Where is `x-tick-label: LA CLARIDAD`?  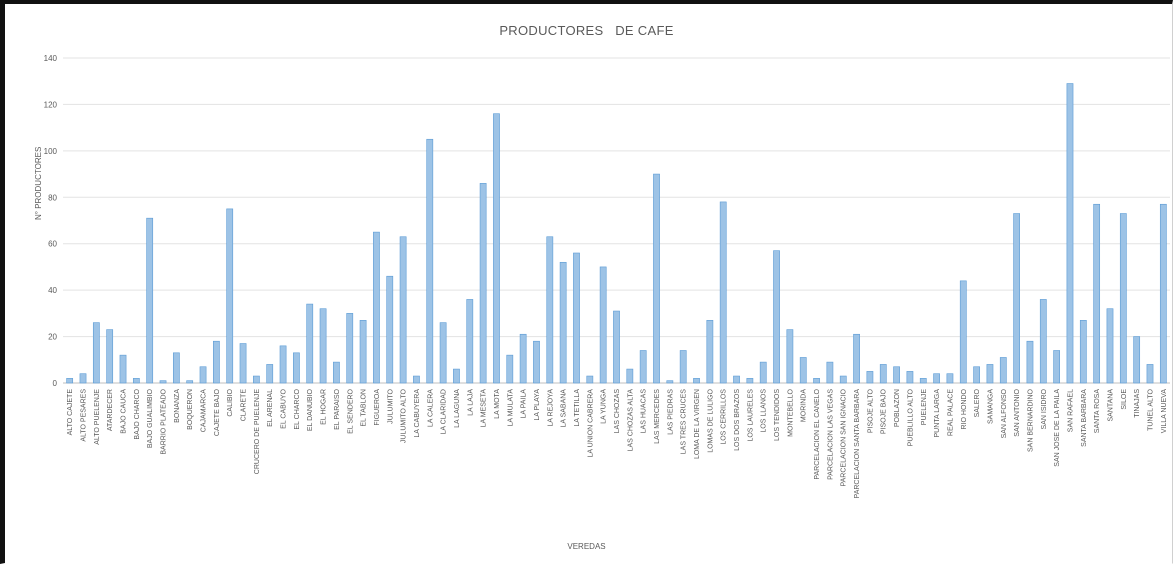 x-tick-label: LA CLARIDAD is located at coordinates (444, 412).